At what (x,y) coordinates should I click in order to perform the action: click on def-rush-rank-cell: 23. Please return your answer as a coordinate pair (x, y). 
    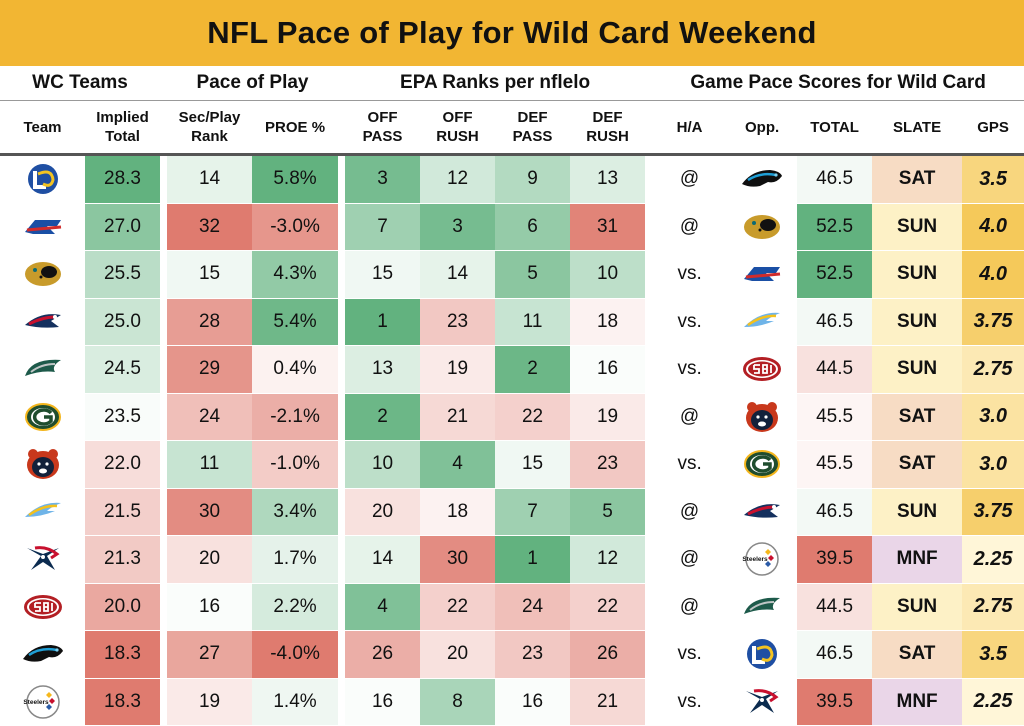
    Looking at the image, I should click on (608, 464).